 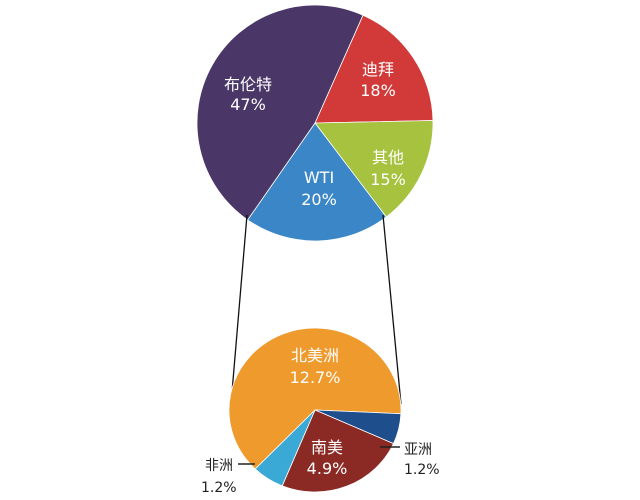 What do you see at coordinates (315, 377) in the screenshot?
I see `label-north-america-value: 12.7%` at bounding box center [315, 377].